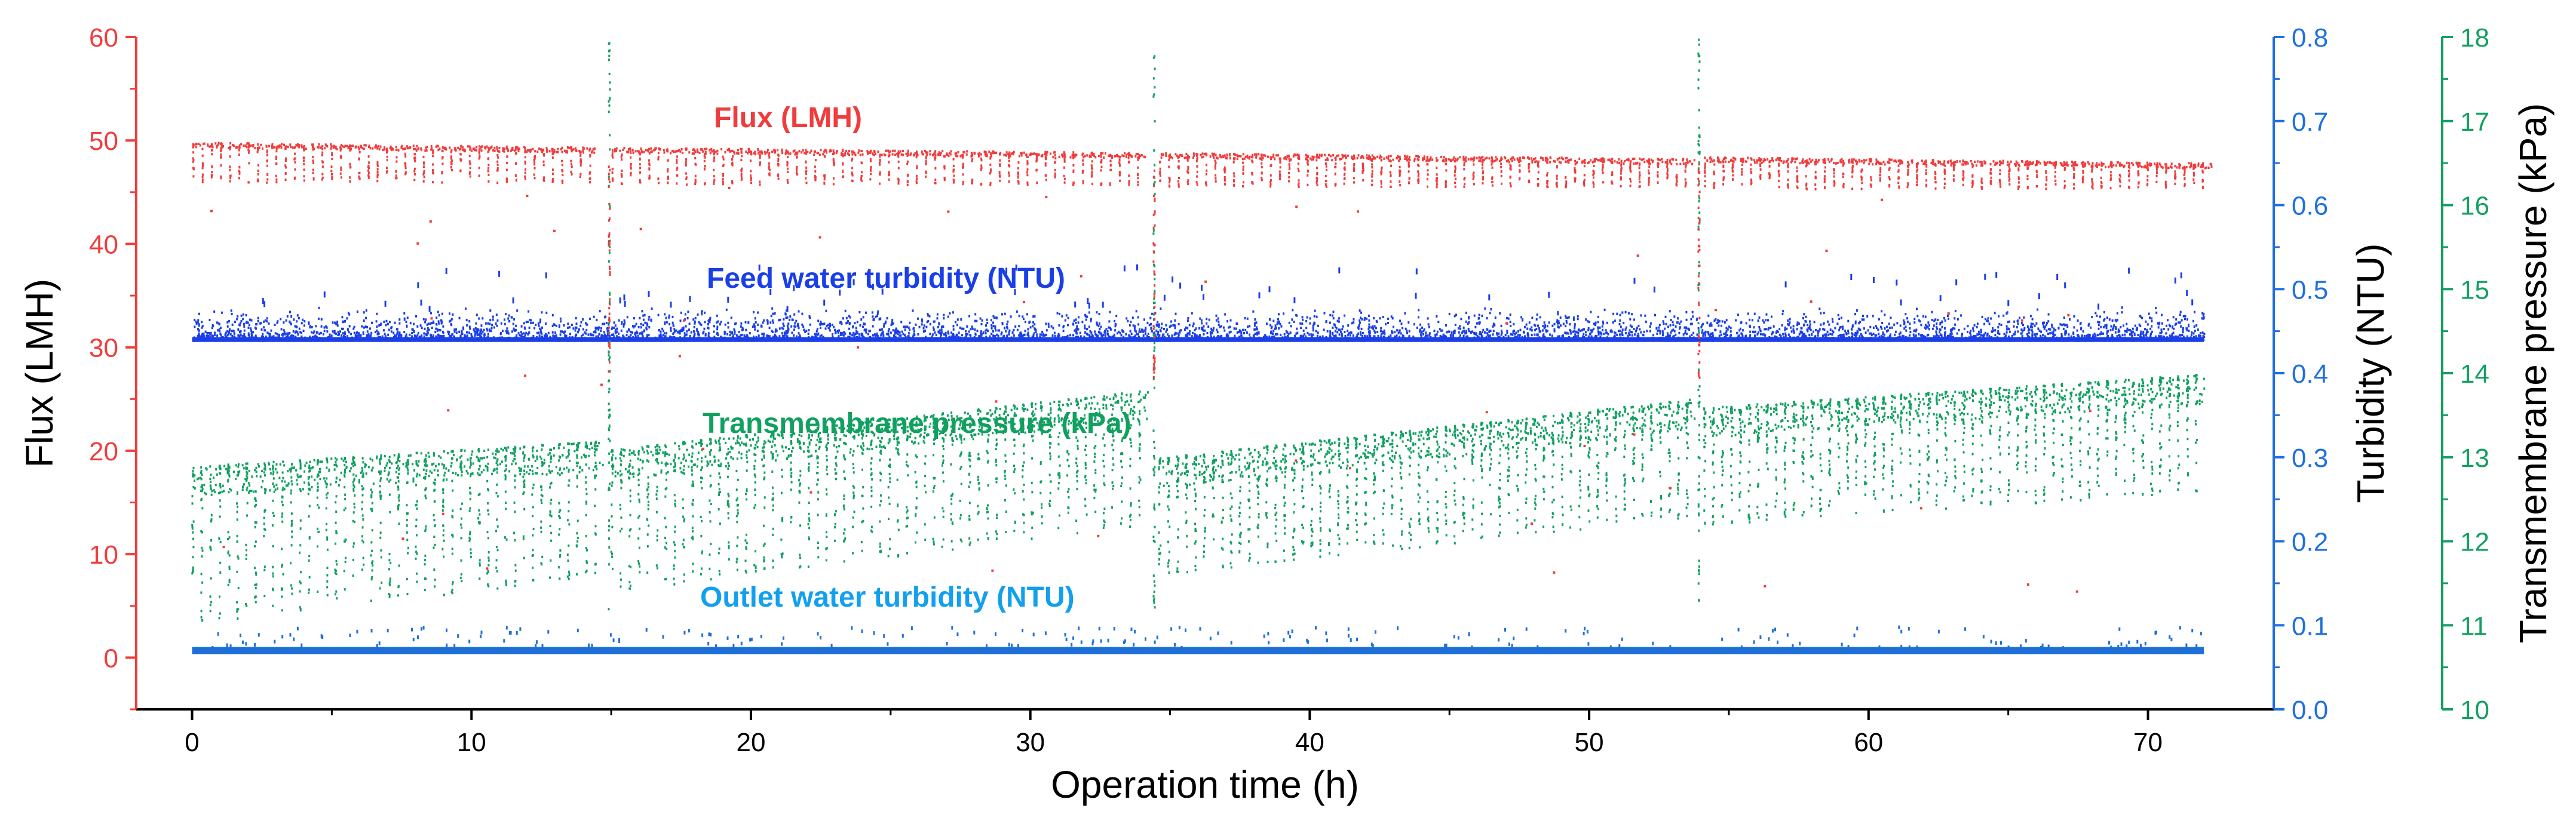 The width and height of the screenshot is (2576, 821). I want to click on outlet-turbidity-baseline, so click(1198, 651).